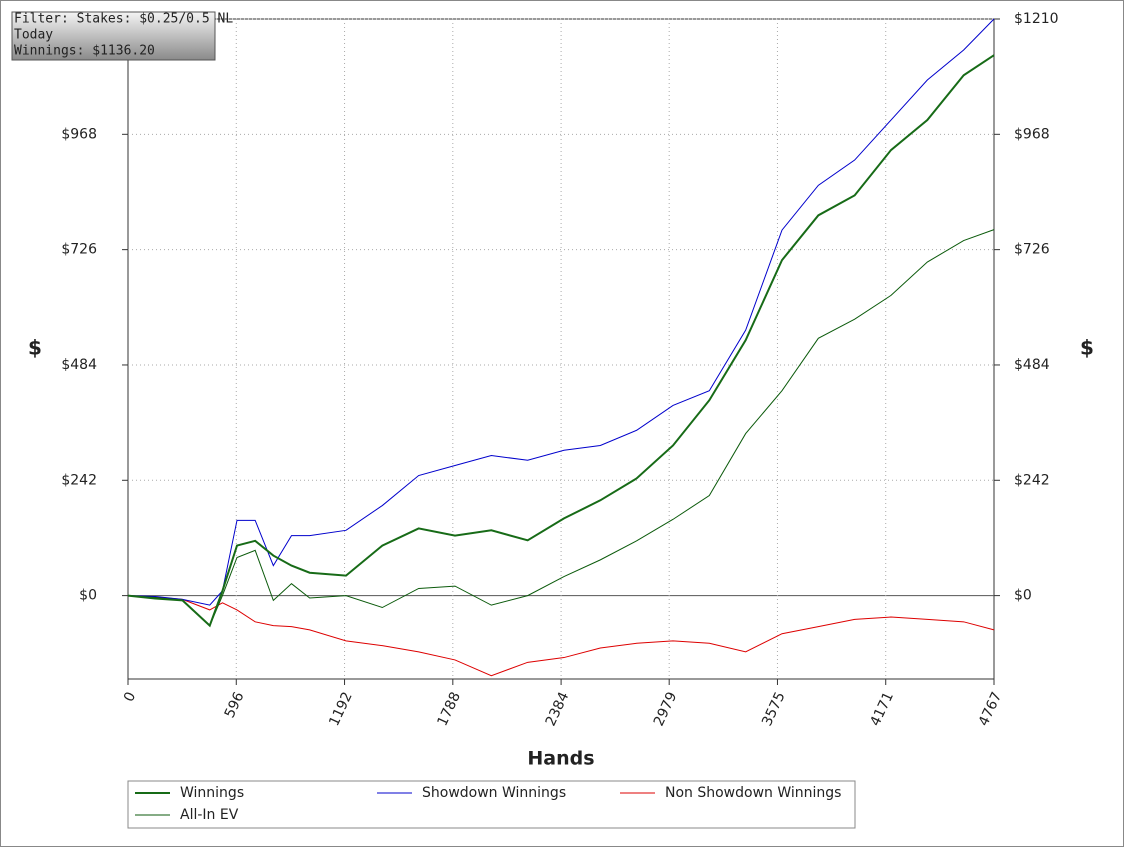 The image size is (1124, 851). What do you see at coordinates (212, 793) in the screenshot?
I see `legend-label: Winnings` at bounding box center [212, 793].